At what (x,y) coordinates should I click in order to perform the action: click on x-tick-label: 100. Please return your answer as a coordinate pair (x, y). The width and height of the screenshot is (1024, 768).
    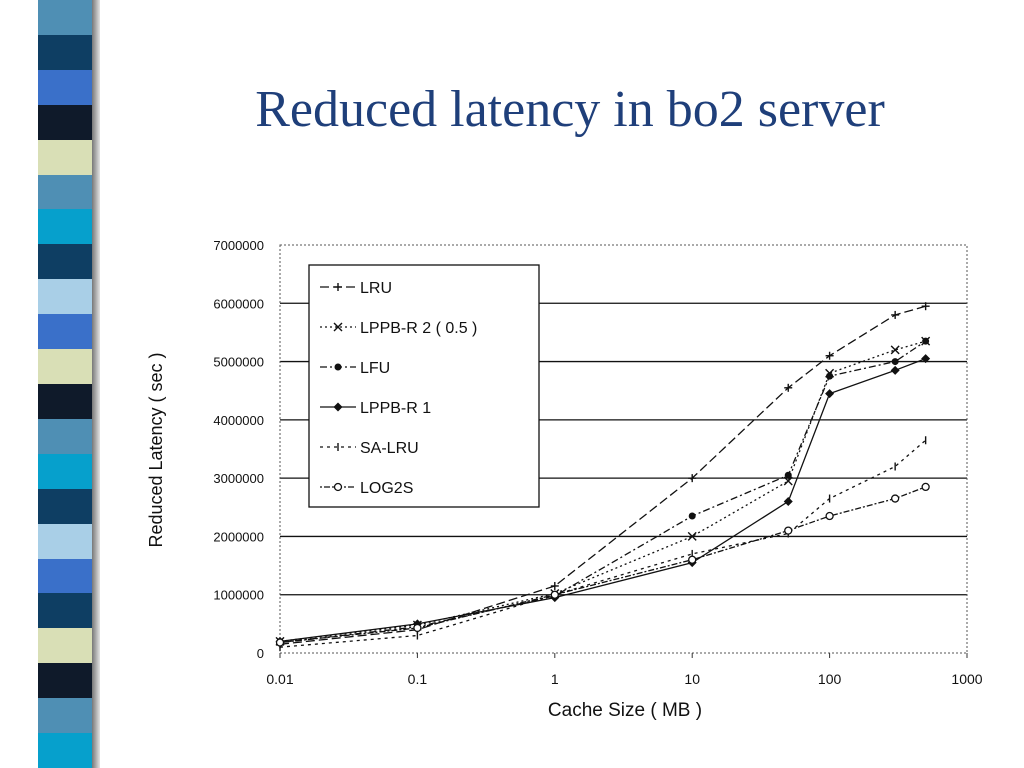
    Looking at the image, I should click on (830, 679).